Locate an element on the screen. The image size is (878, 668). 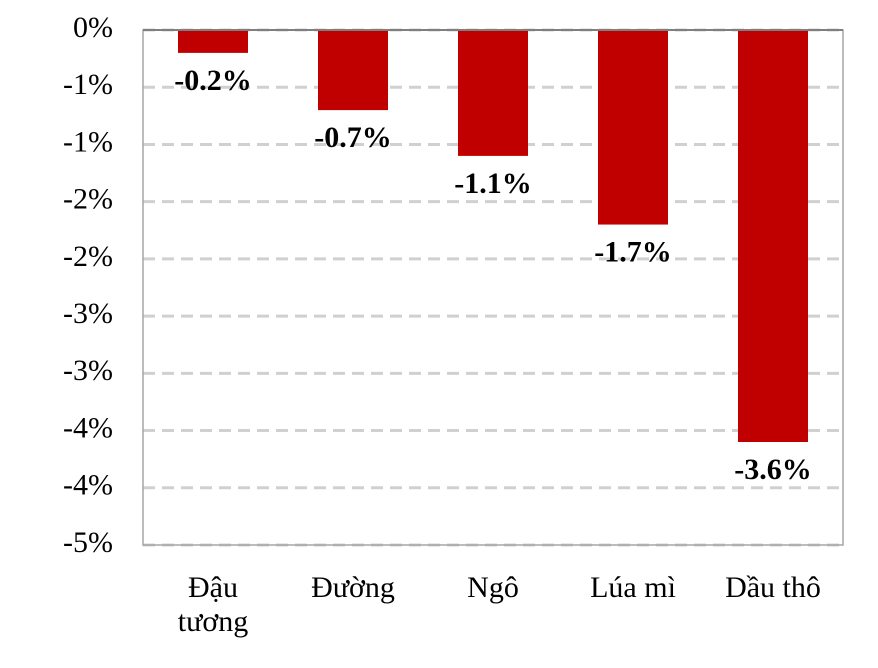
x-tick-label: Đậu tương is located at coordinates (213, 604).